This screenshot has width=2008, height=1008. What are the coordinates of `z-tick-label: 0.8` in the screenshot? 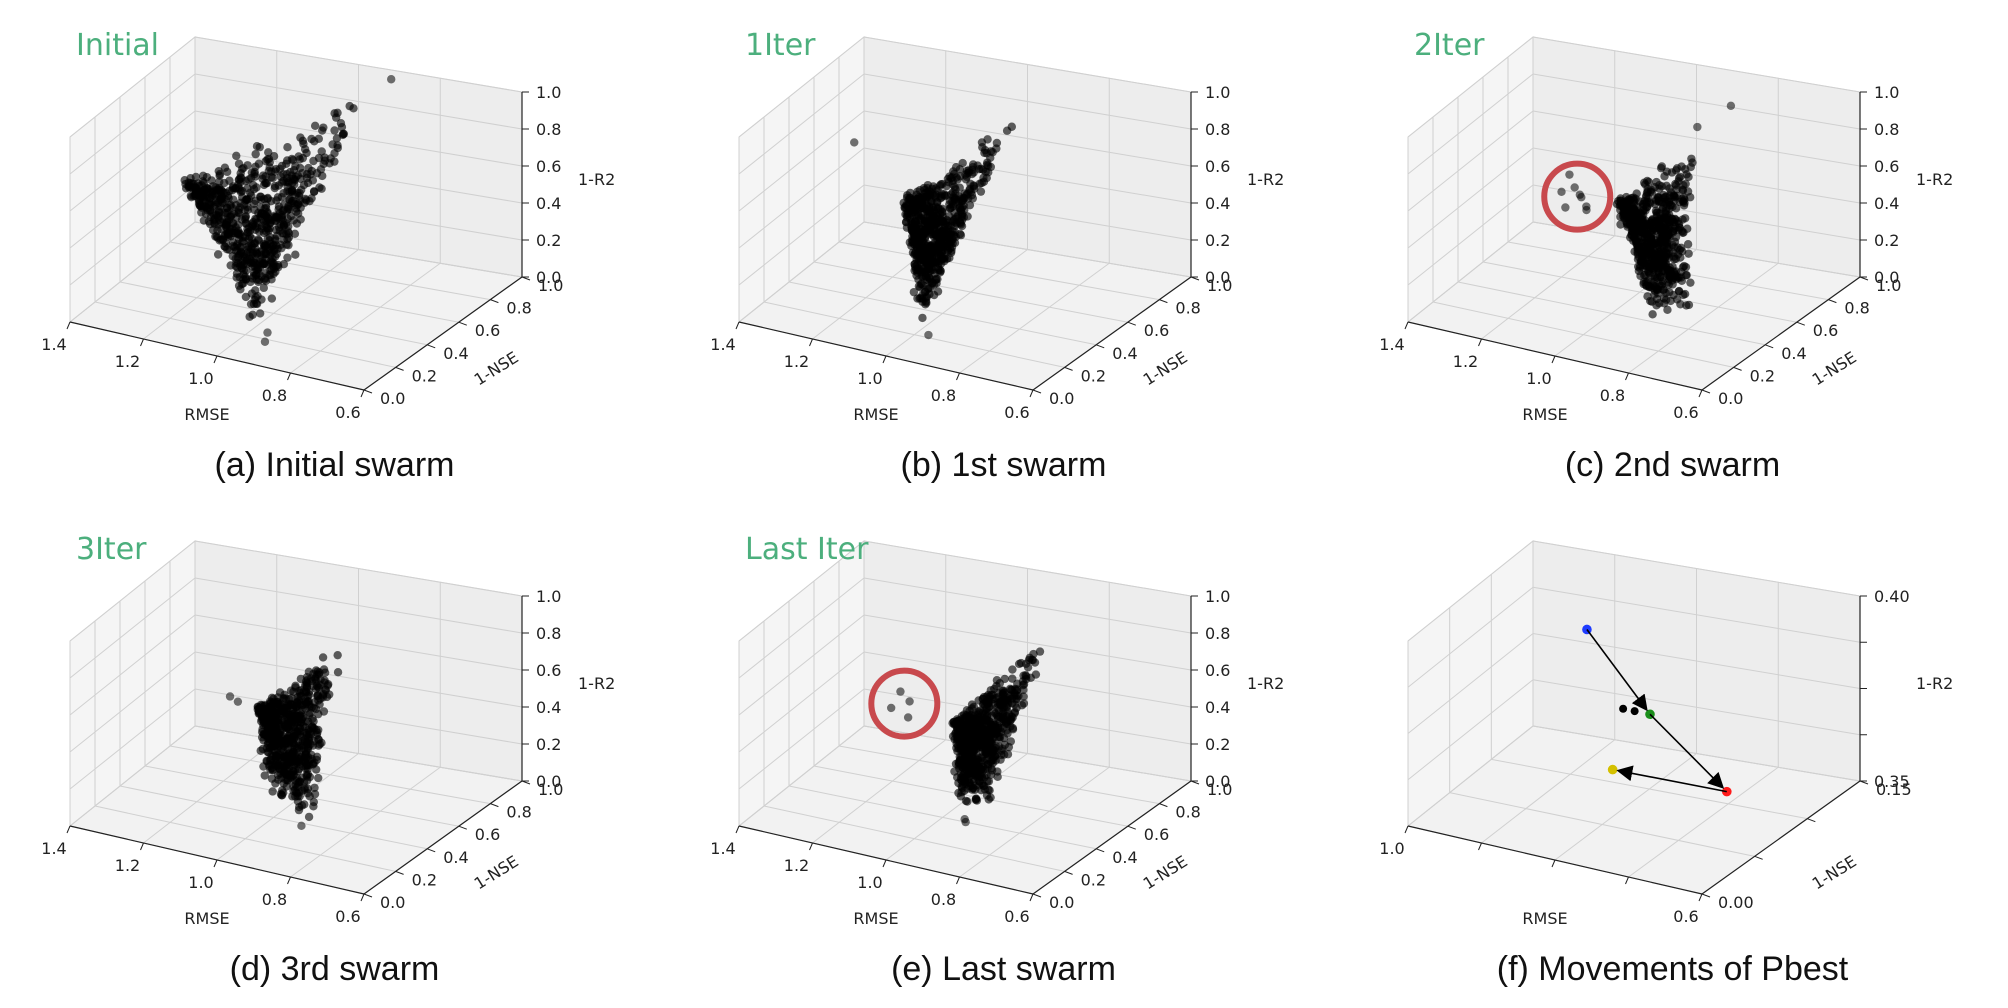 It's located at (1886, 129).